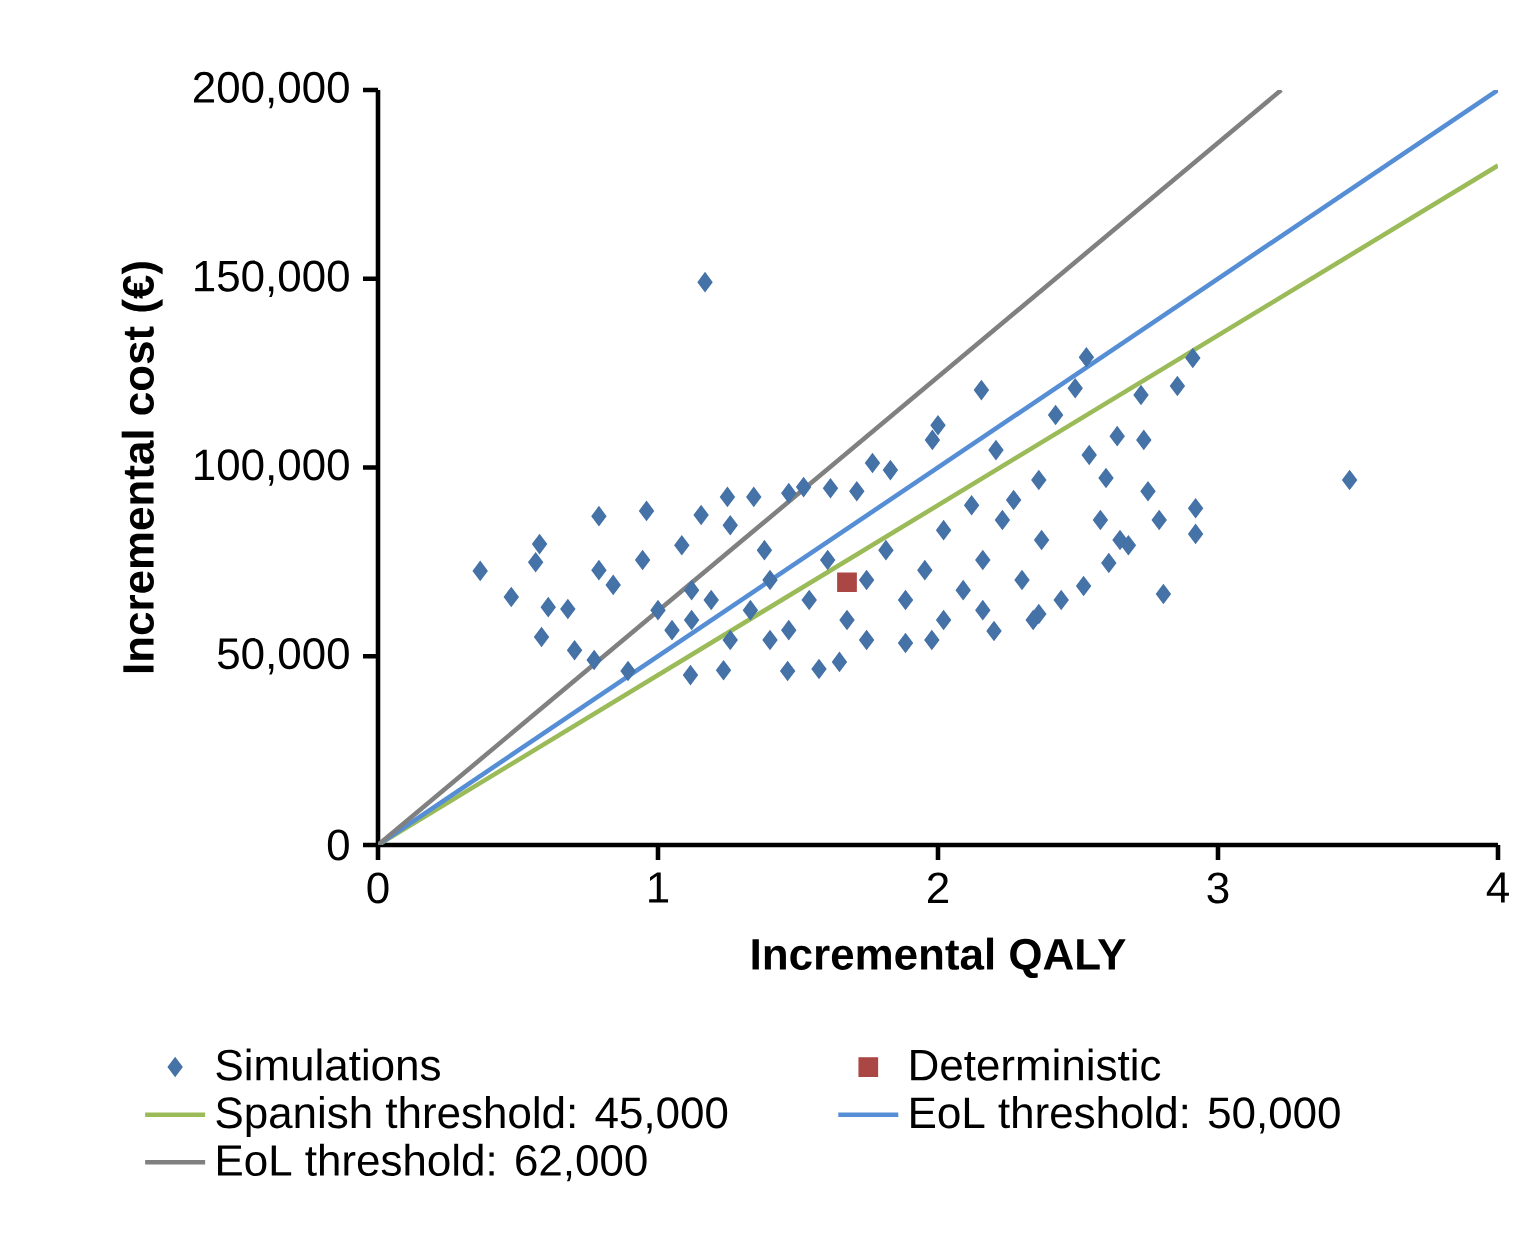  I want to click on y-tick-label: 50,000, so click(283, 656).